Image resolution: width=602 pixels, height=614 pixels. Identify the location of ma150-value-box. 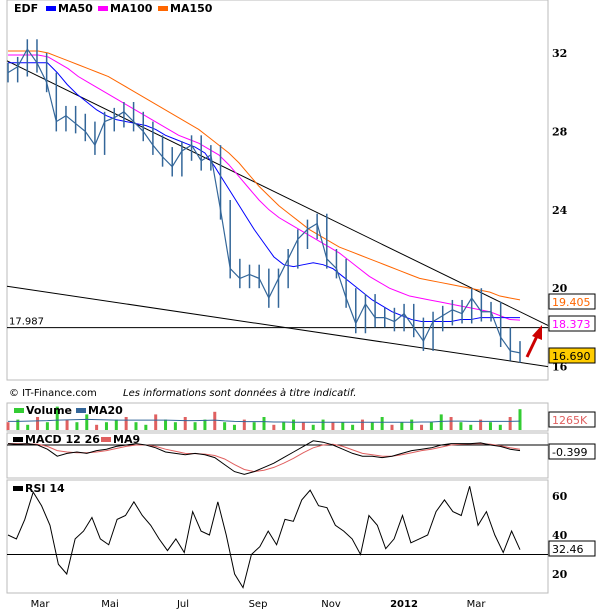
(572, 301).